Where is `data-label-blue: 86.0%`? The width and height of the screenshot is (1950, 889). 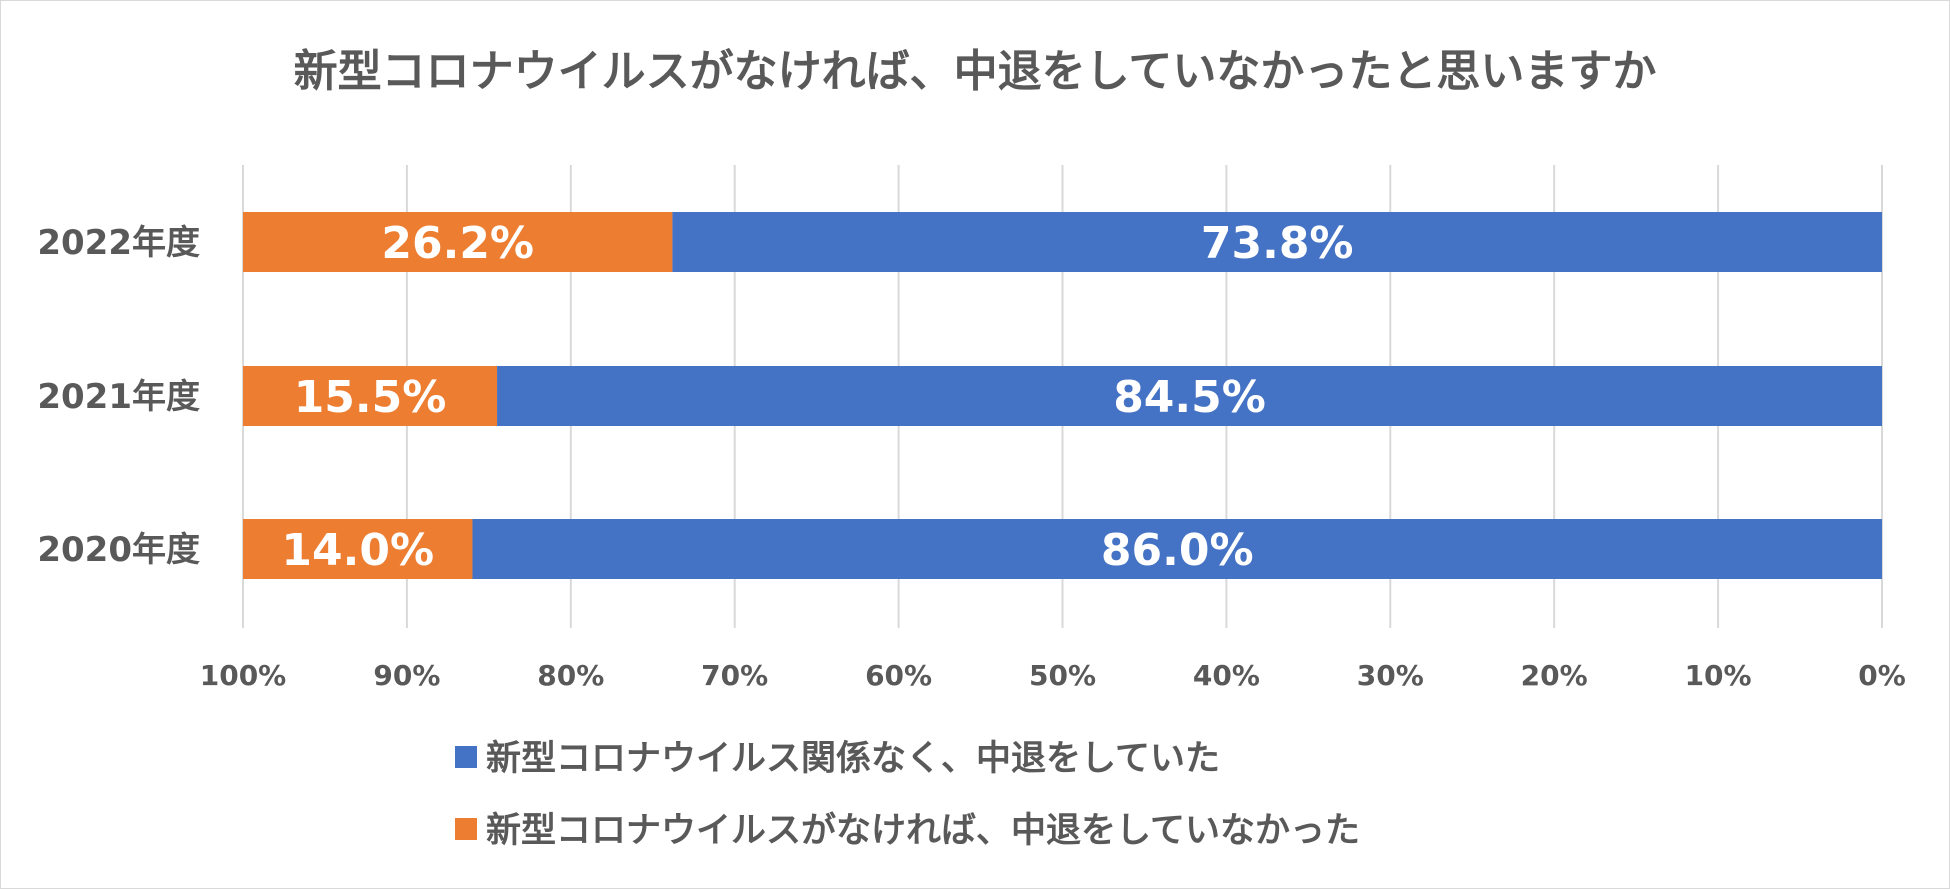
data-label-blue: 86.0% is located at coordinates (1177, 550).